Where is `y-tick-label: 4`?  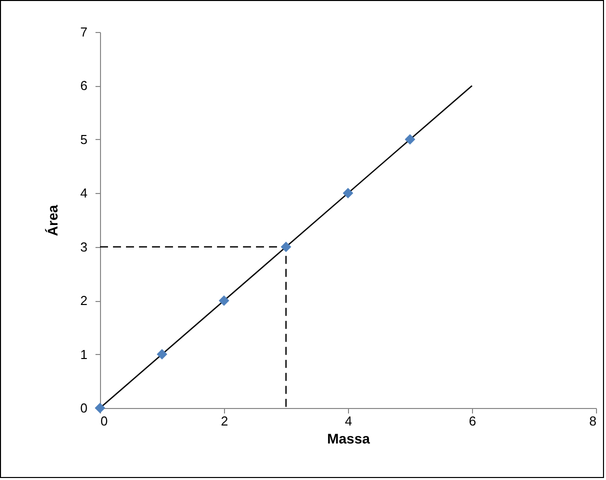 y-tick-label: 4 is located at coordinates (84, 193).